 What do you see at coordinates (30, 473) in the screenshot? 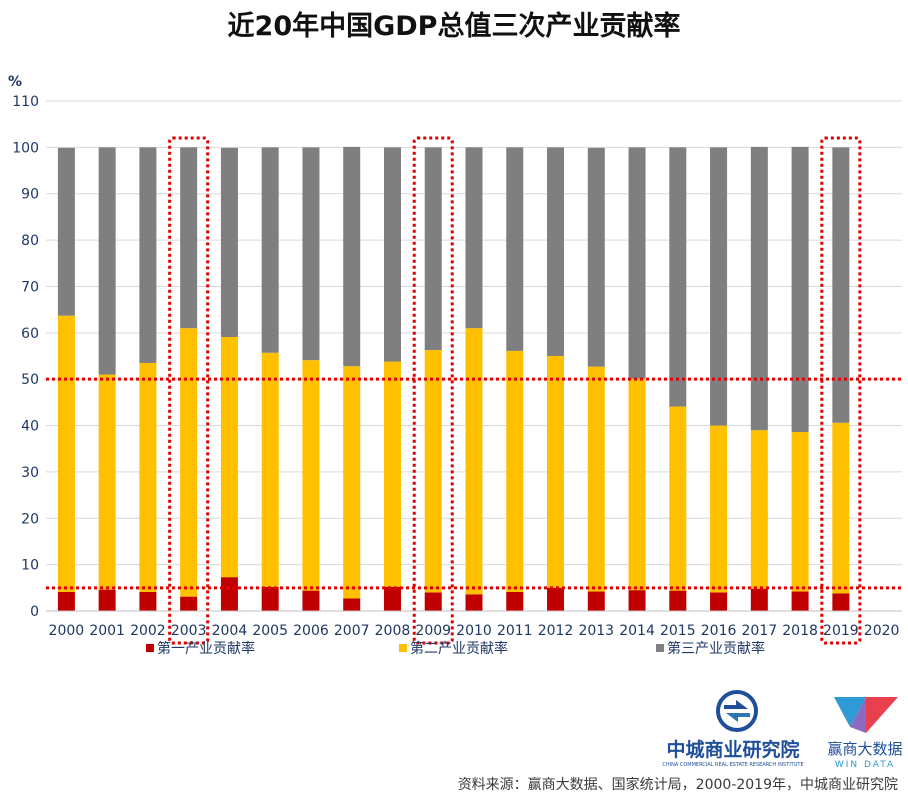
I see `y-tick-label: 30` at bounding box center [30, 473].